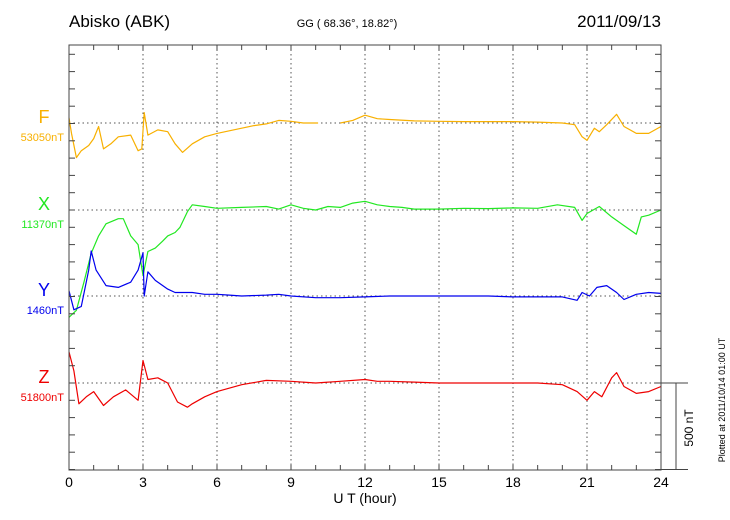  Describe the element at coordinates (42, 225) in the screenshot. I see `series-baseline-x: 11370nT` at that location.